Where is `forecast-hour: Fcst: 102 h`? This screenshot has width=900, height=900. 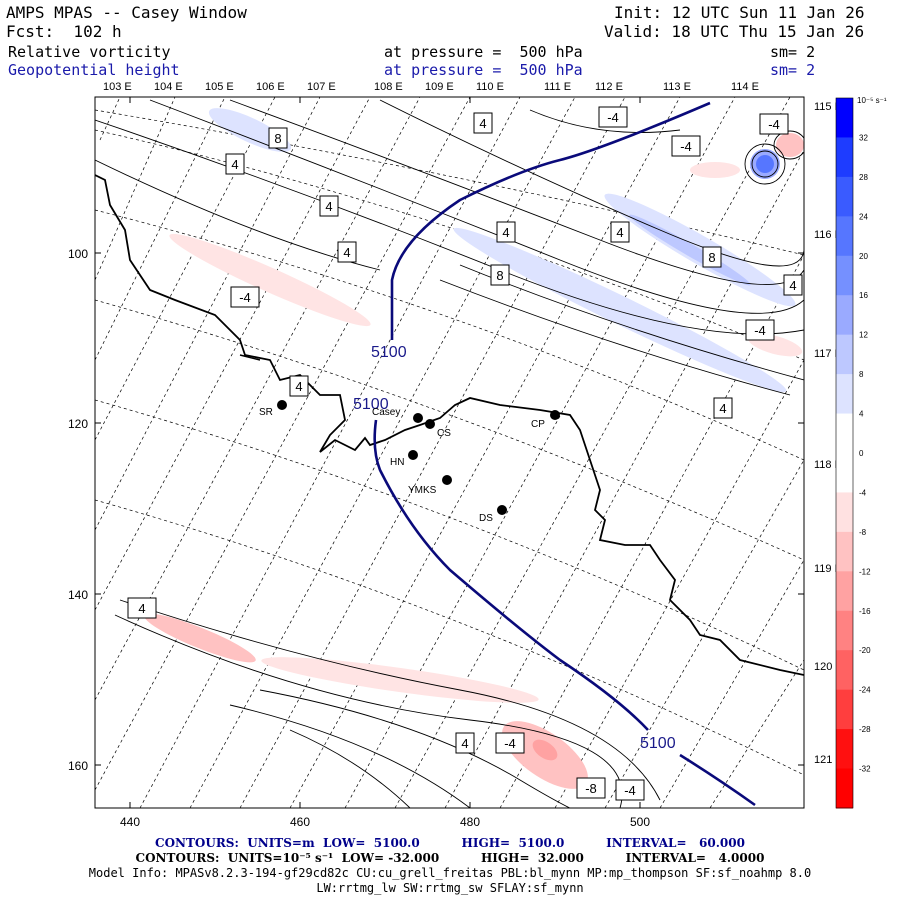 forecast-hour: Fcst: 102 h is located at coordinates (64, 31).